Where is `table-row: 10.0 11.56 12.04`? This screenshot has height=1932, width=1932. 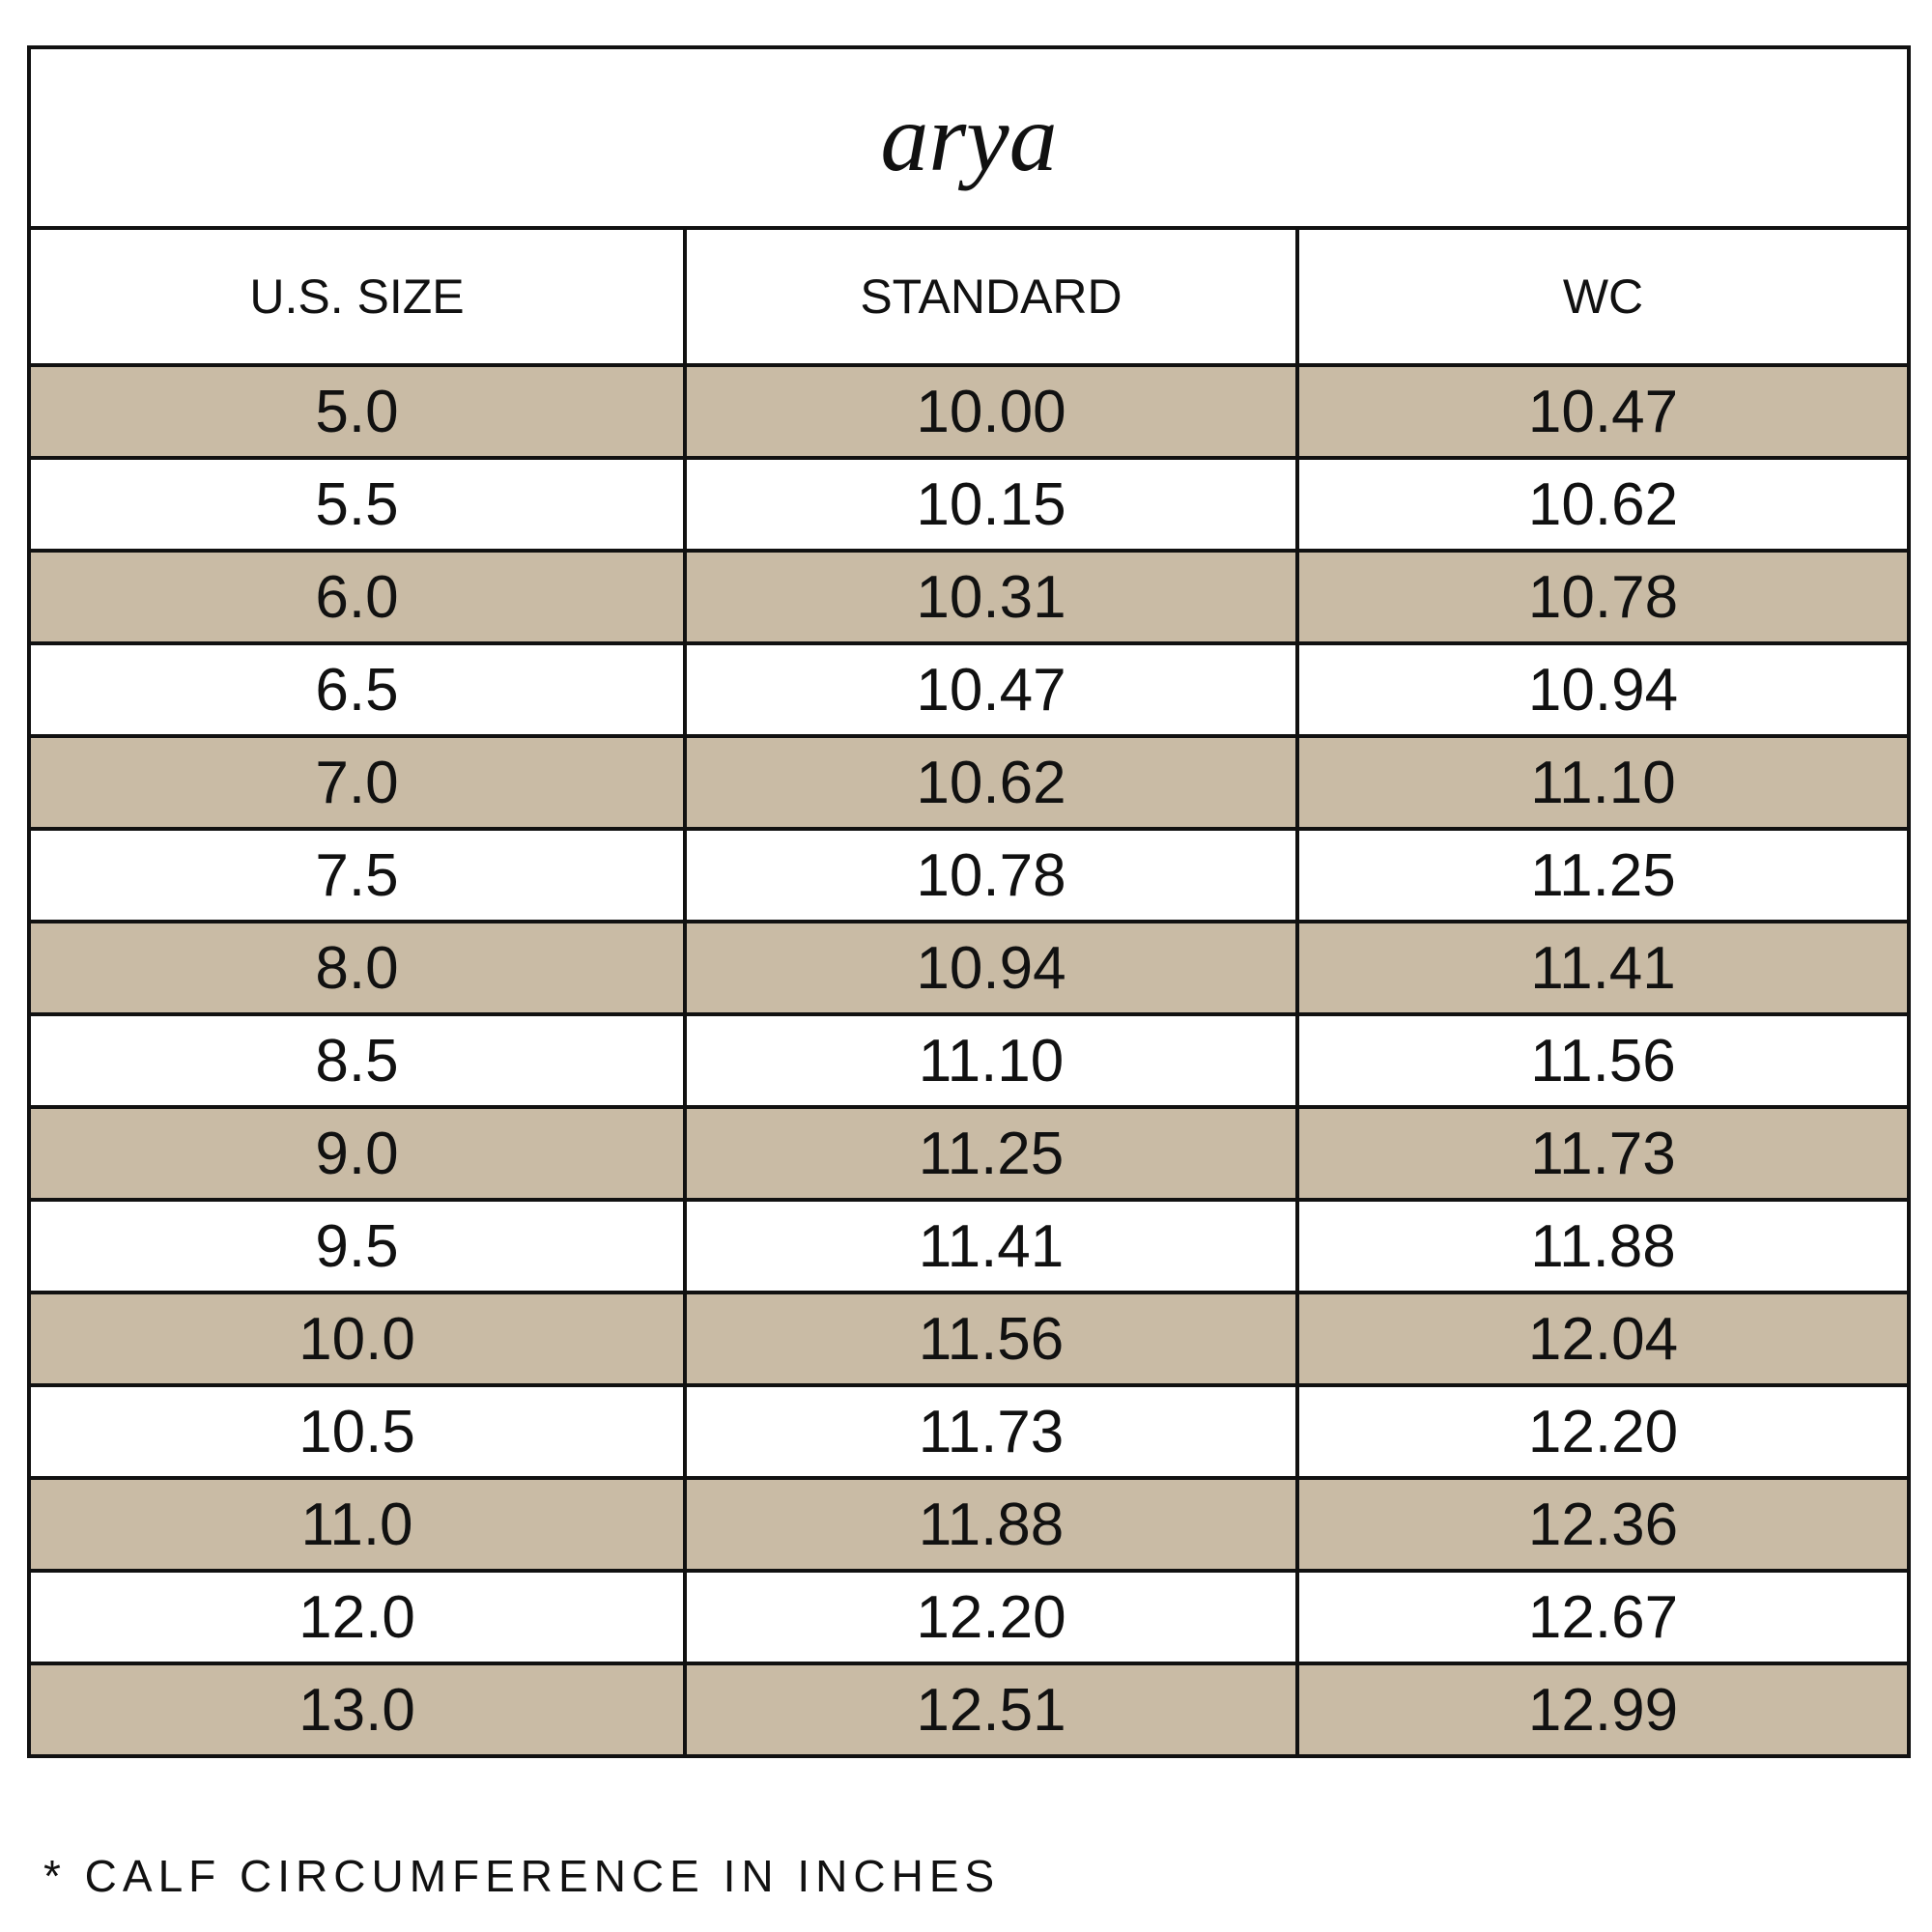 table-row: 10.0 11.56 12.04 is located at coordinates (969, 1339).